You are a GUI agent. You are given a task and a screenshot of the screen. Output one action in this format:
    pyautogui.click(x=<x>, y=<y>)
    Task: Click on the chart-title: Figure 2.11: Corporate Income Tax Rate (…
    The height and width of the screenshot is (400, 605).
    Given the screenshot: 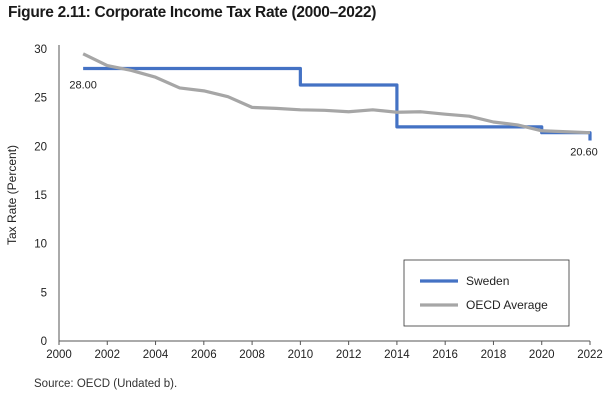 What is the action you would take?
    pyautogui.click(x=192, y=12)
    